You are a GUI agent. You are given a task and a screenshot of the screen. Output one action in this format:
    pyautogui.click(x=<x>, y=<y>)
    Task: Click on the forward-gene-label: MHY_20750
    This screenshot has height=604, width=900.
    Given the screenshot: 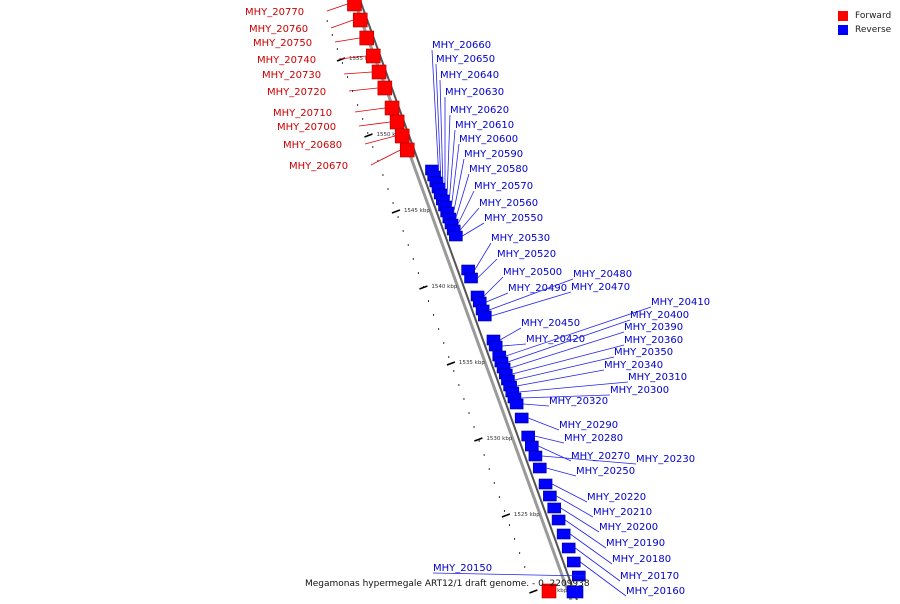 What is the action you would take?
    pyautogui.click(x=282, y=43)
    